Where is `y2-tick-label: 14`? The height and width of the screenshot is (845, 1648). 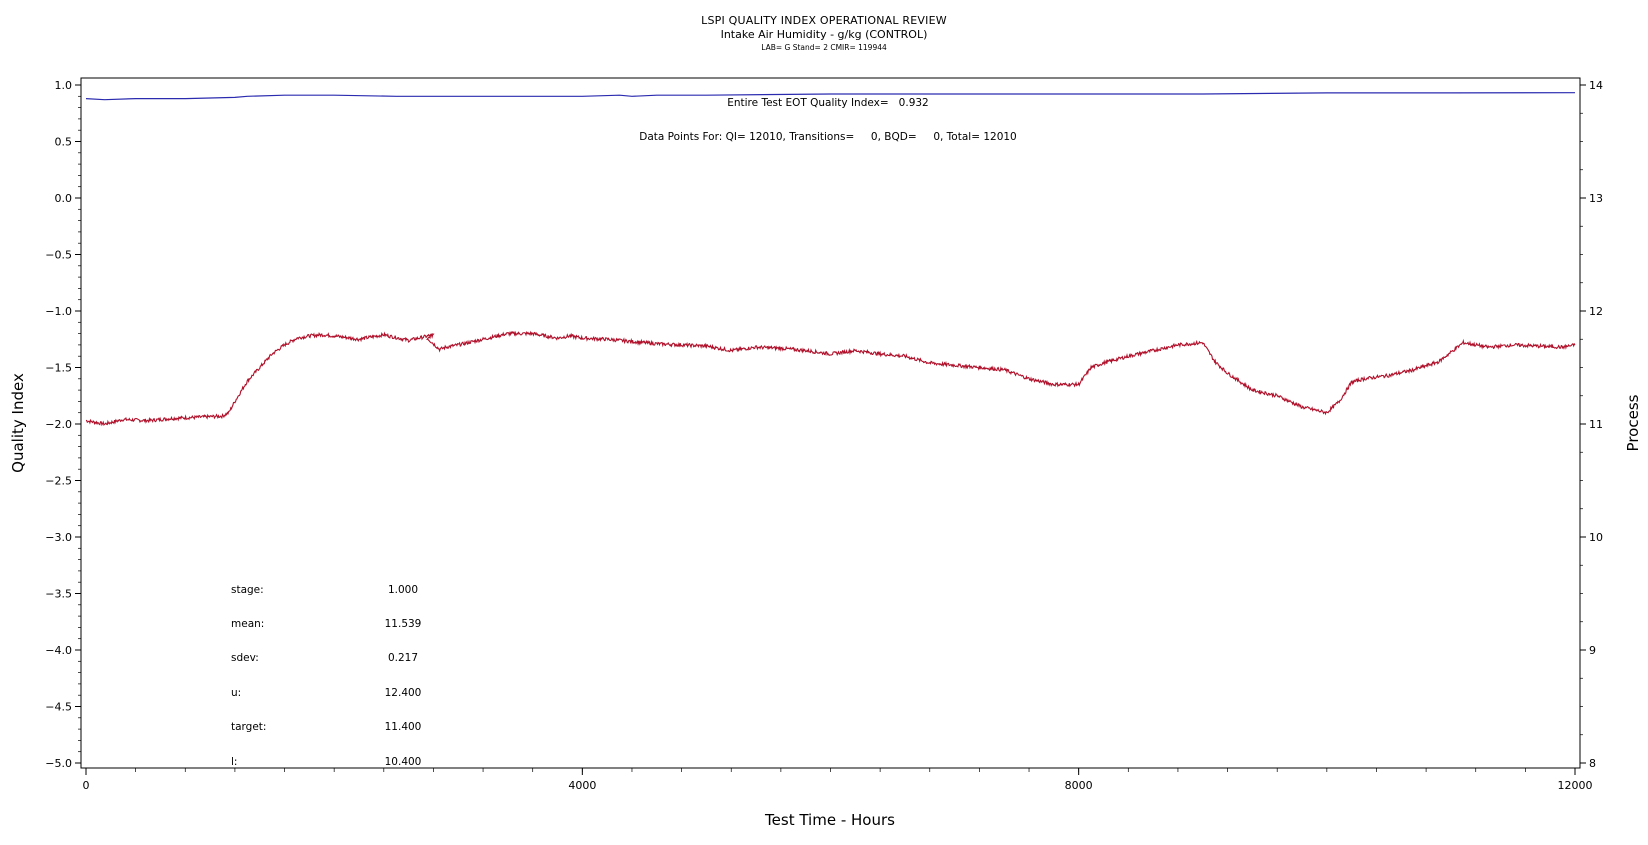
y2-tick-label: 14 is located at coordinates (1596, 85).